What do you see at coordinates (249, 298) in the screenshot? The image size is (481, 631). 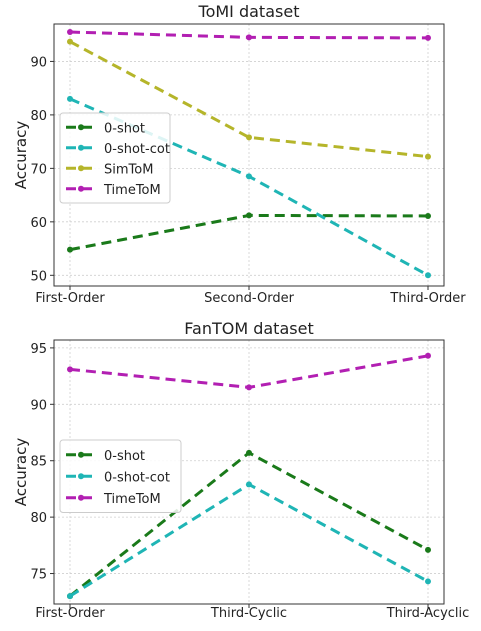 I see `x-tick-label: Second-Order` at bounding box center [249, 298].